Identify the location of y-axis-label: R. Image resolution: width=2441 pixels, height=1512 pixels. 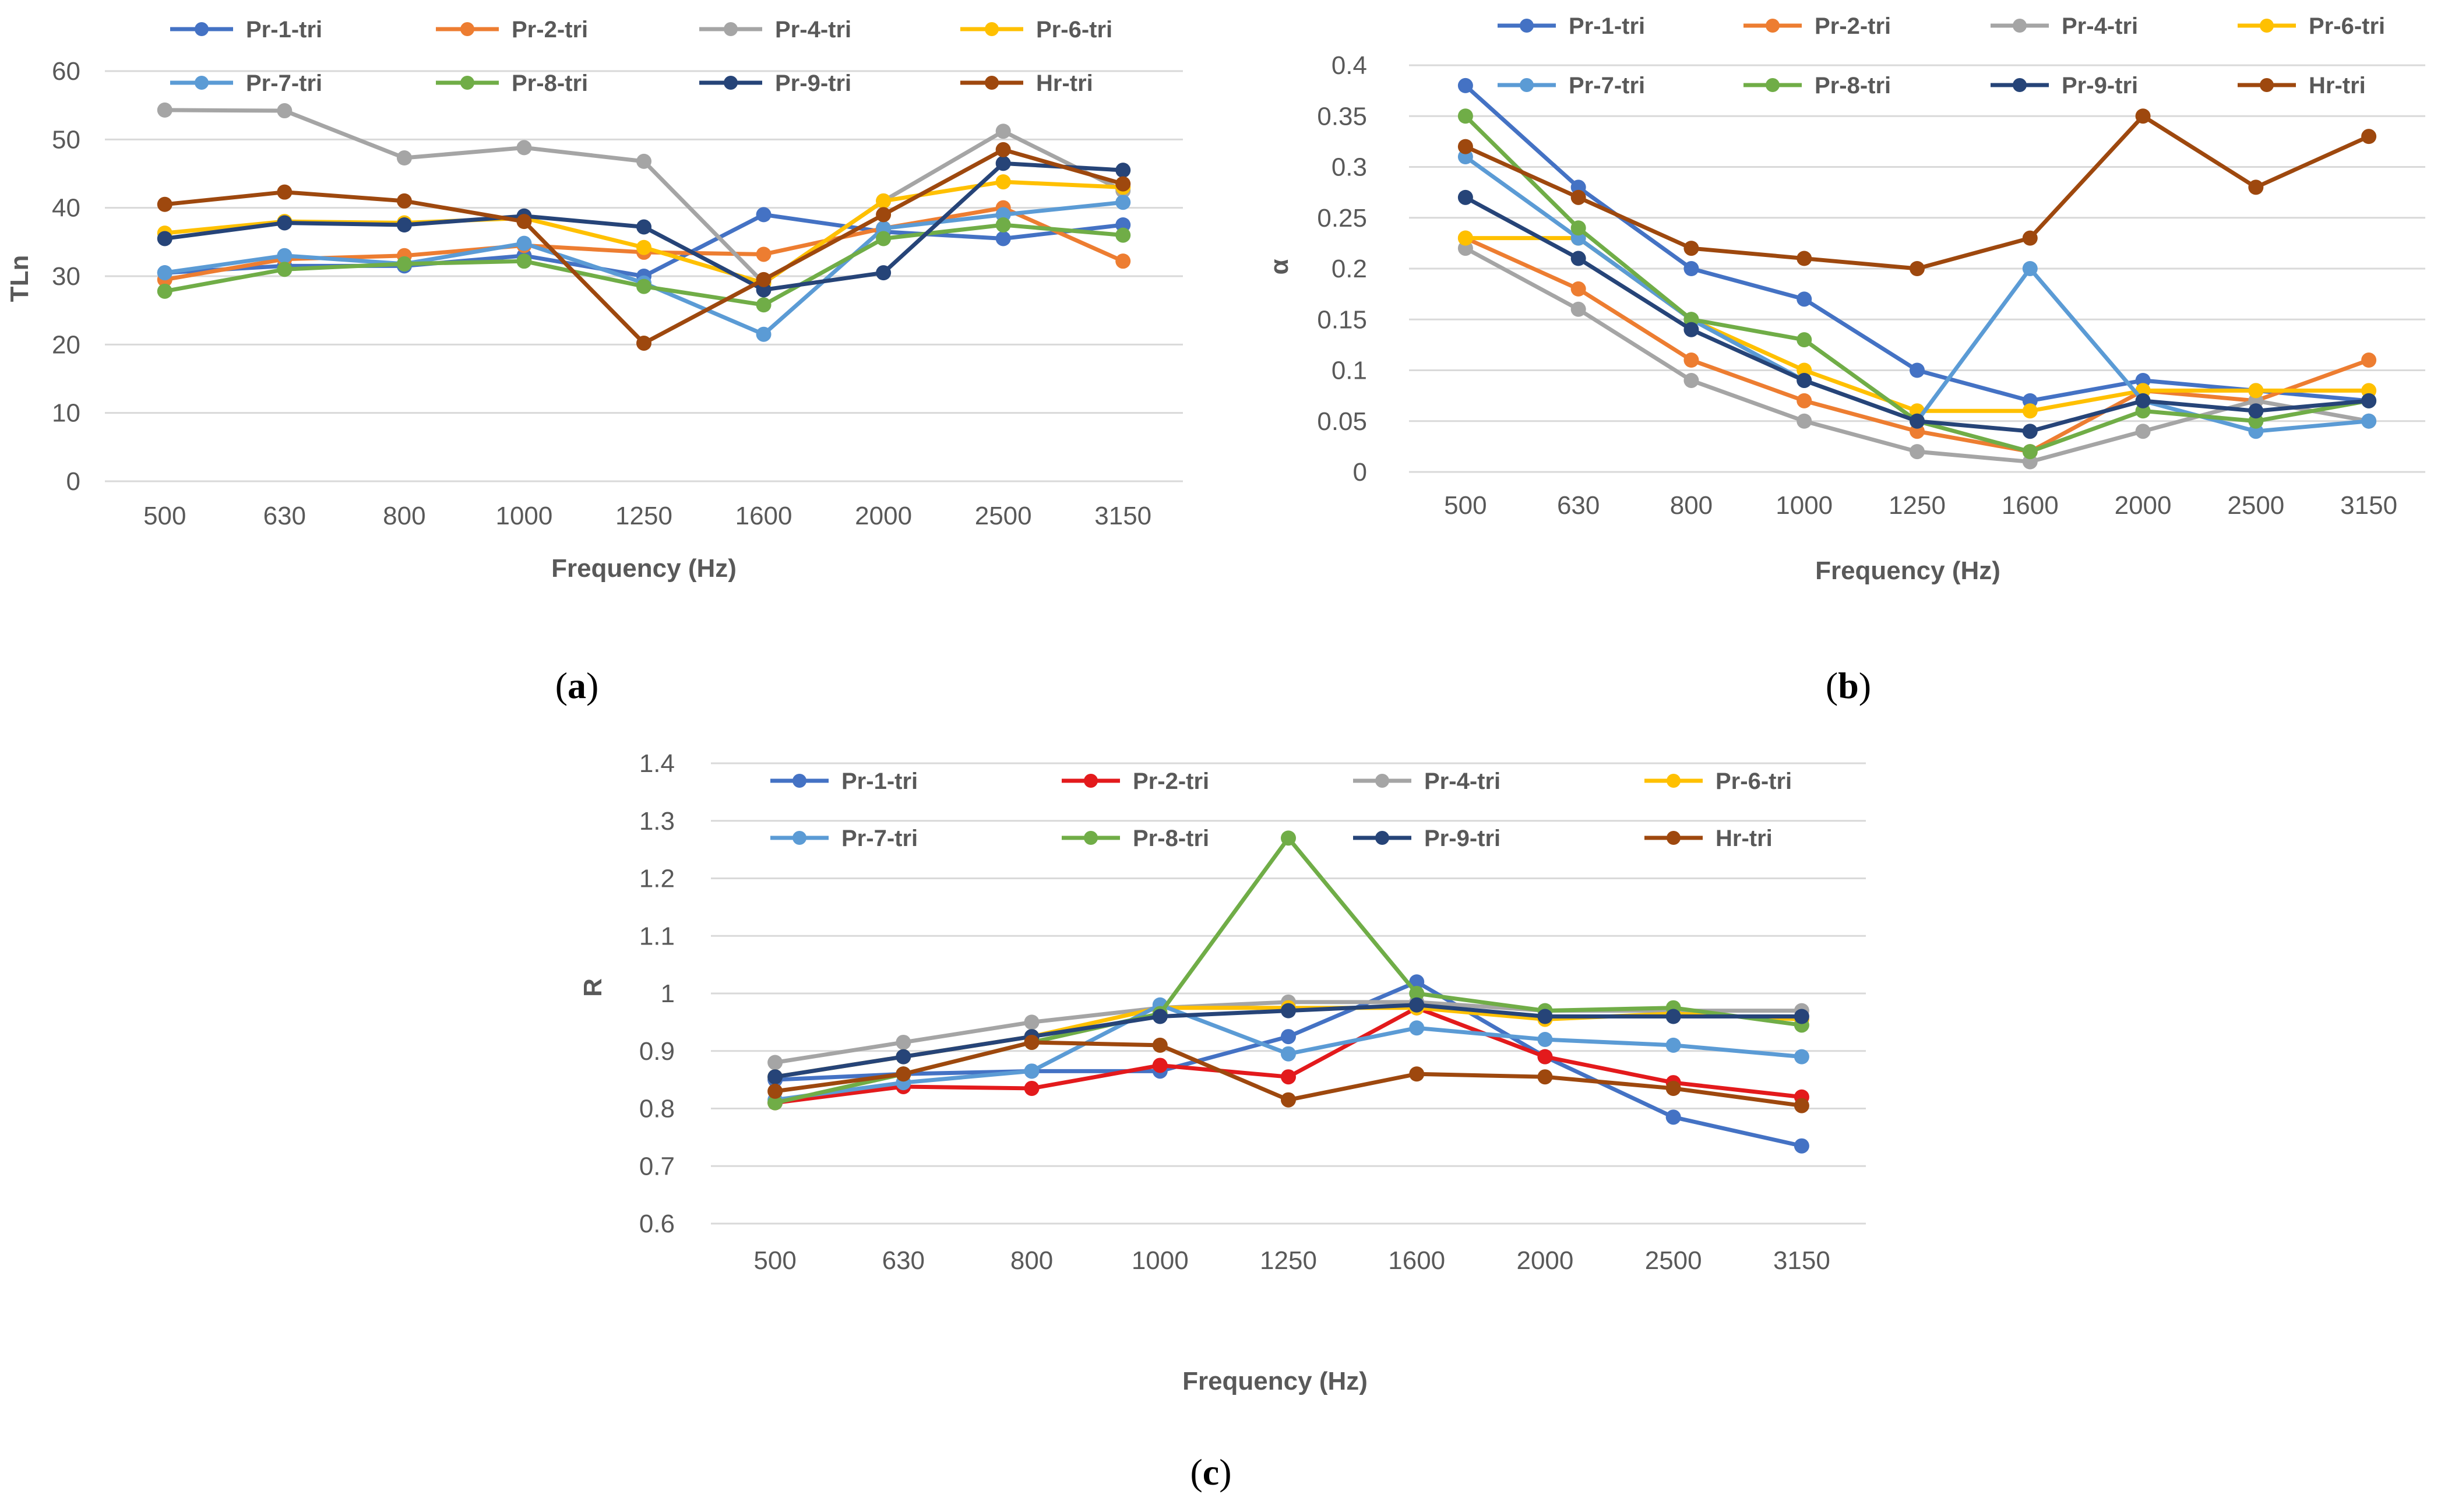
(593, 987).